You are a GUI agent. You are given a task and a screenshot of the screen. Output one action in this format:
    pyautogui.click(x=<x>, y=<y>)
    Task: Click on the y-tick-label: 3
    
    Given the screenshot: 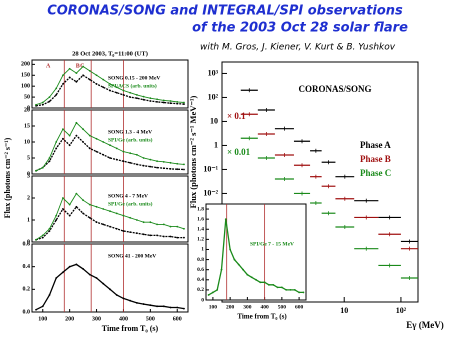 What is the action you would take?
    pyautogui.click(x=28, y=176)
    